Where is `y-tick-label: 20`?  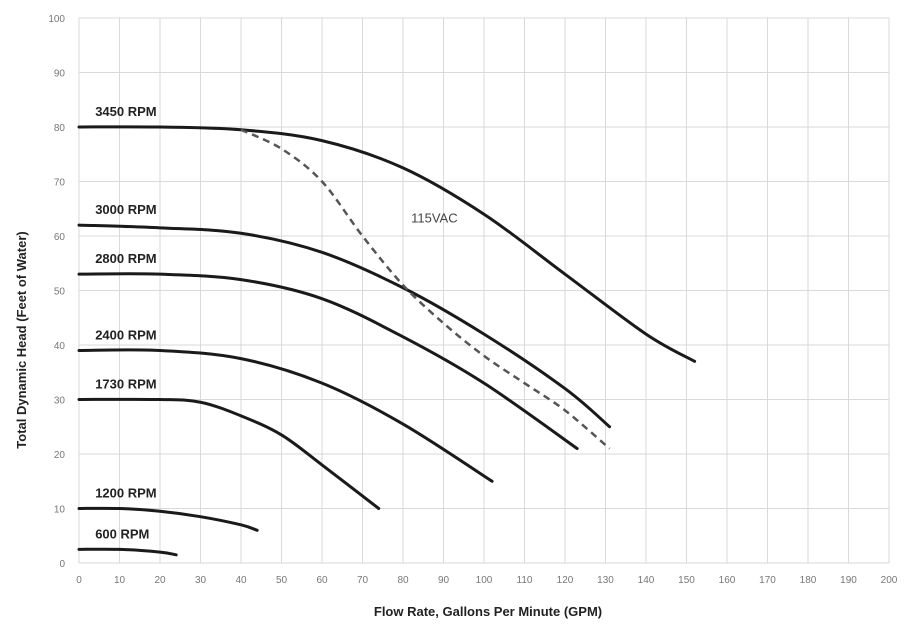 y-tick-label: 20 is located at coordinates (60, 455).